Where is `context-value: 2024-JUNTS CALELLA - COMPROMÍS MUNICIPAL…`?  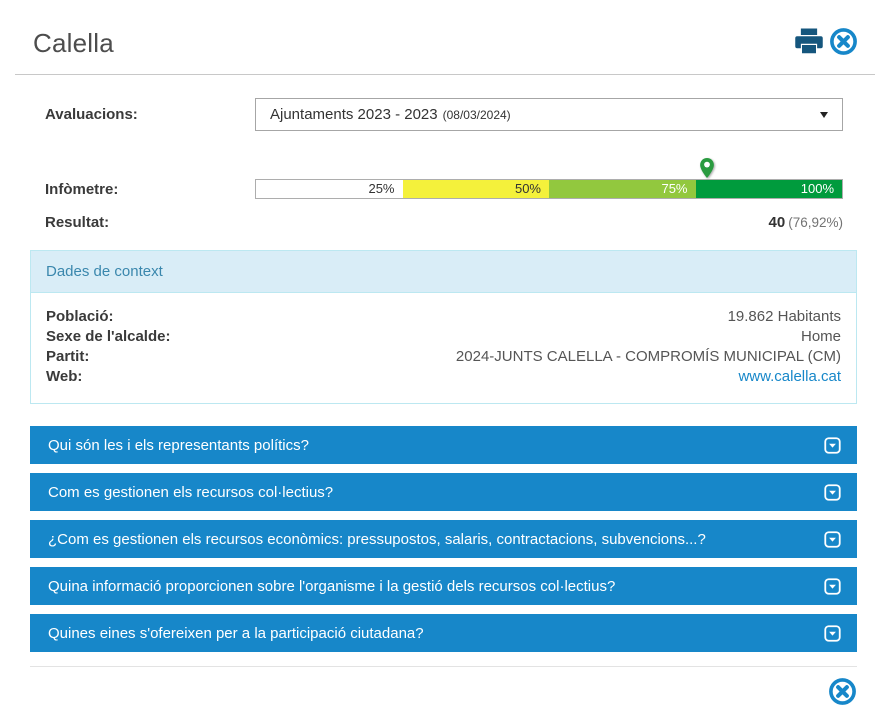 context-value: 2024-JUNTS CALELLA - COMPROMÍS MUNICIPAL… is located at coordinates (648, 356).